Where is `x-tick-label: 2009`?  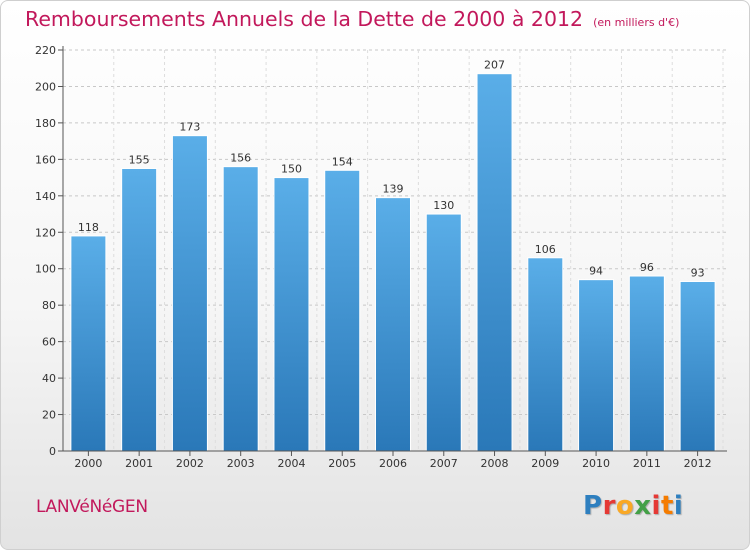 x-tick-label: 2009 is located at coordinates (545, 463).